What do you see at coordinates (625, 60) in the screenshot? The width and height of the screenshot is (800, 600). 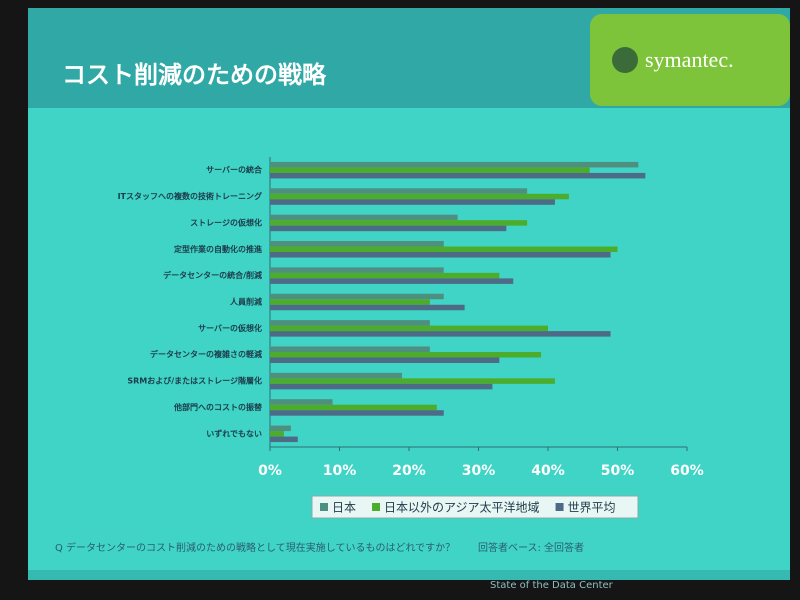 I see `logo-mark` at bounding box center [625, 60].